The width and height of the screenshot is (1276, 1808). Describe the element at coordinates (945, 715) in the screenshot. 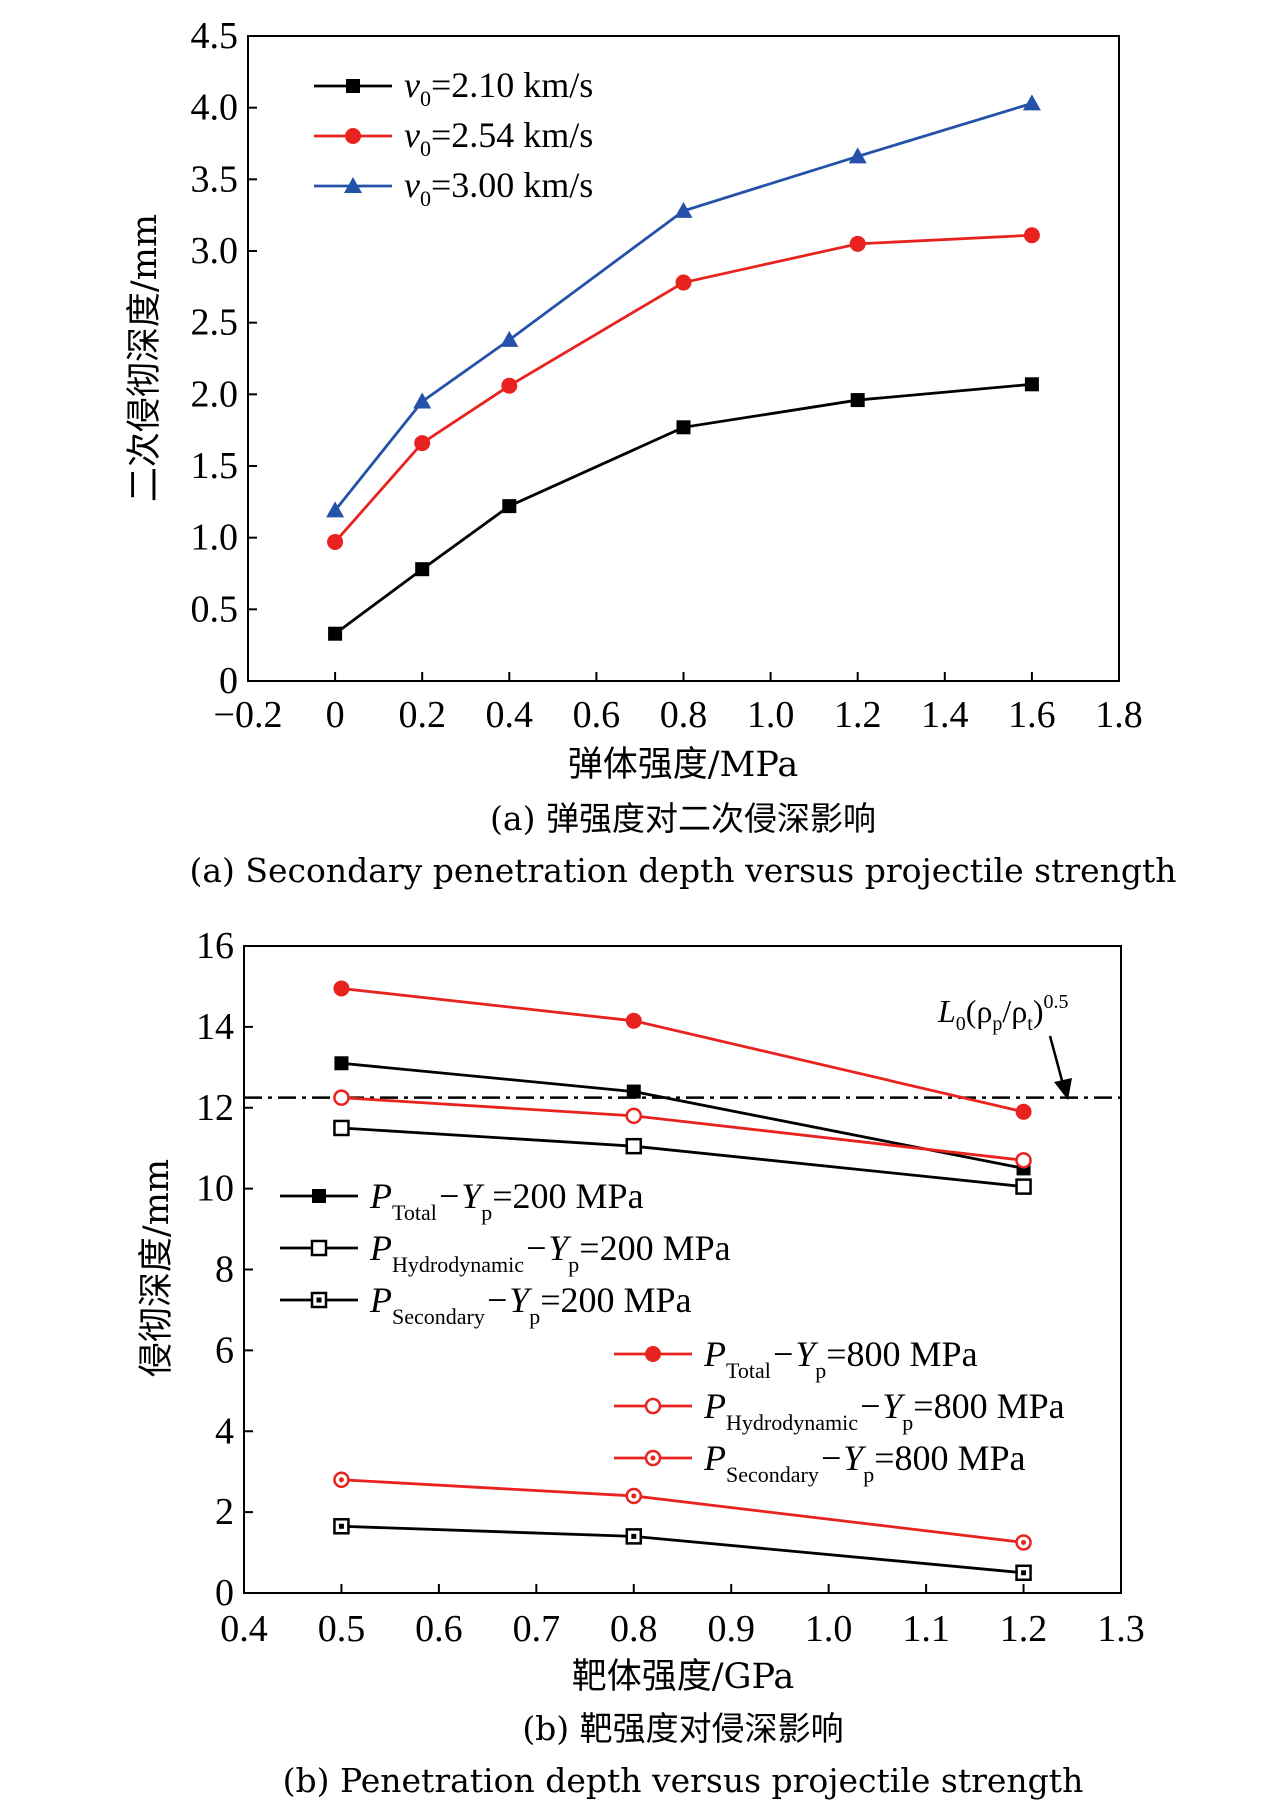

I see `x-tick-label: 1.4` at that location.